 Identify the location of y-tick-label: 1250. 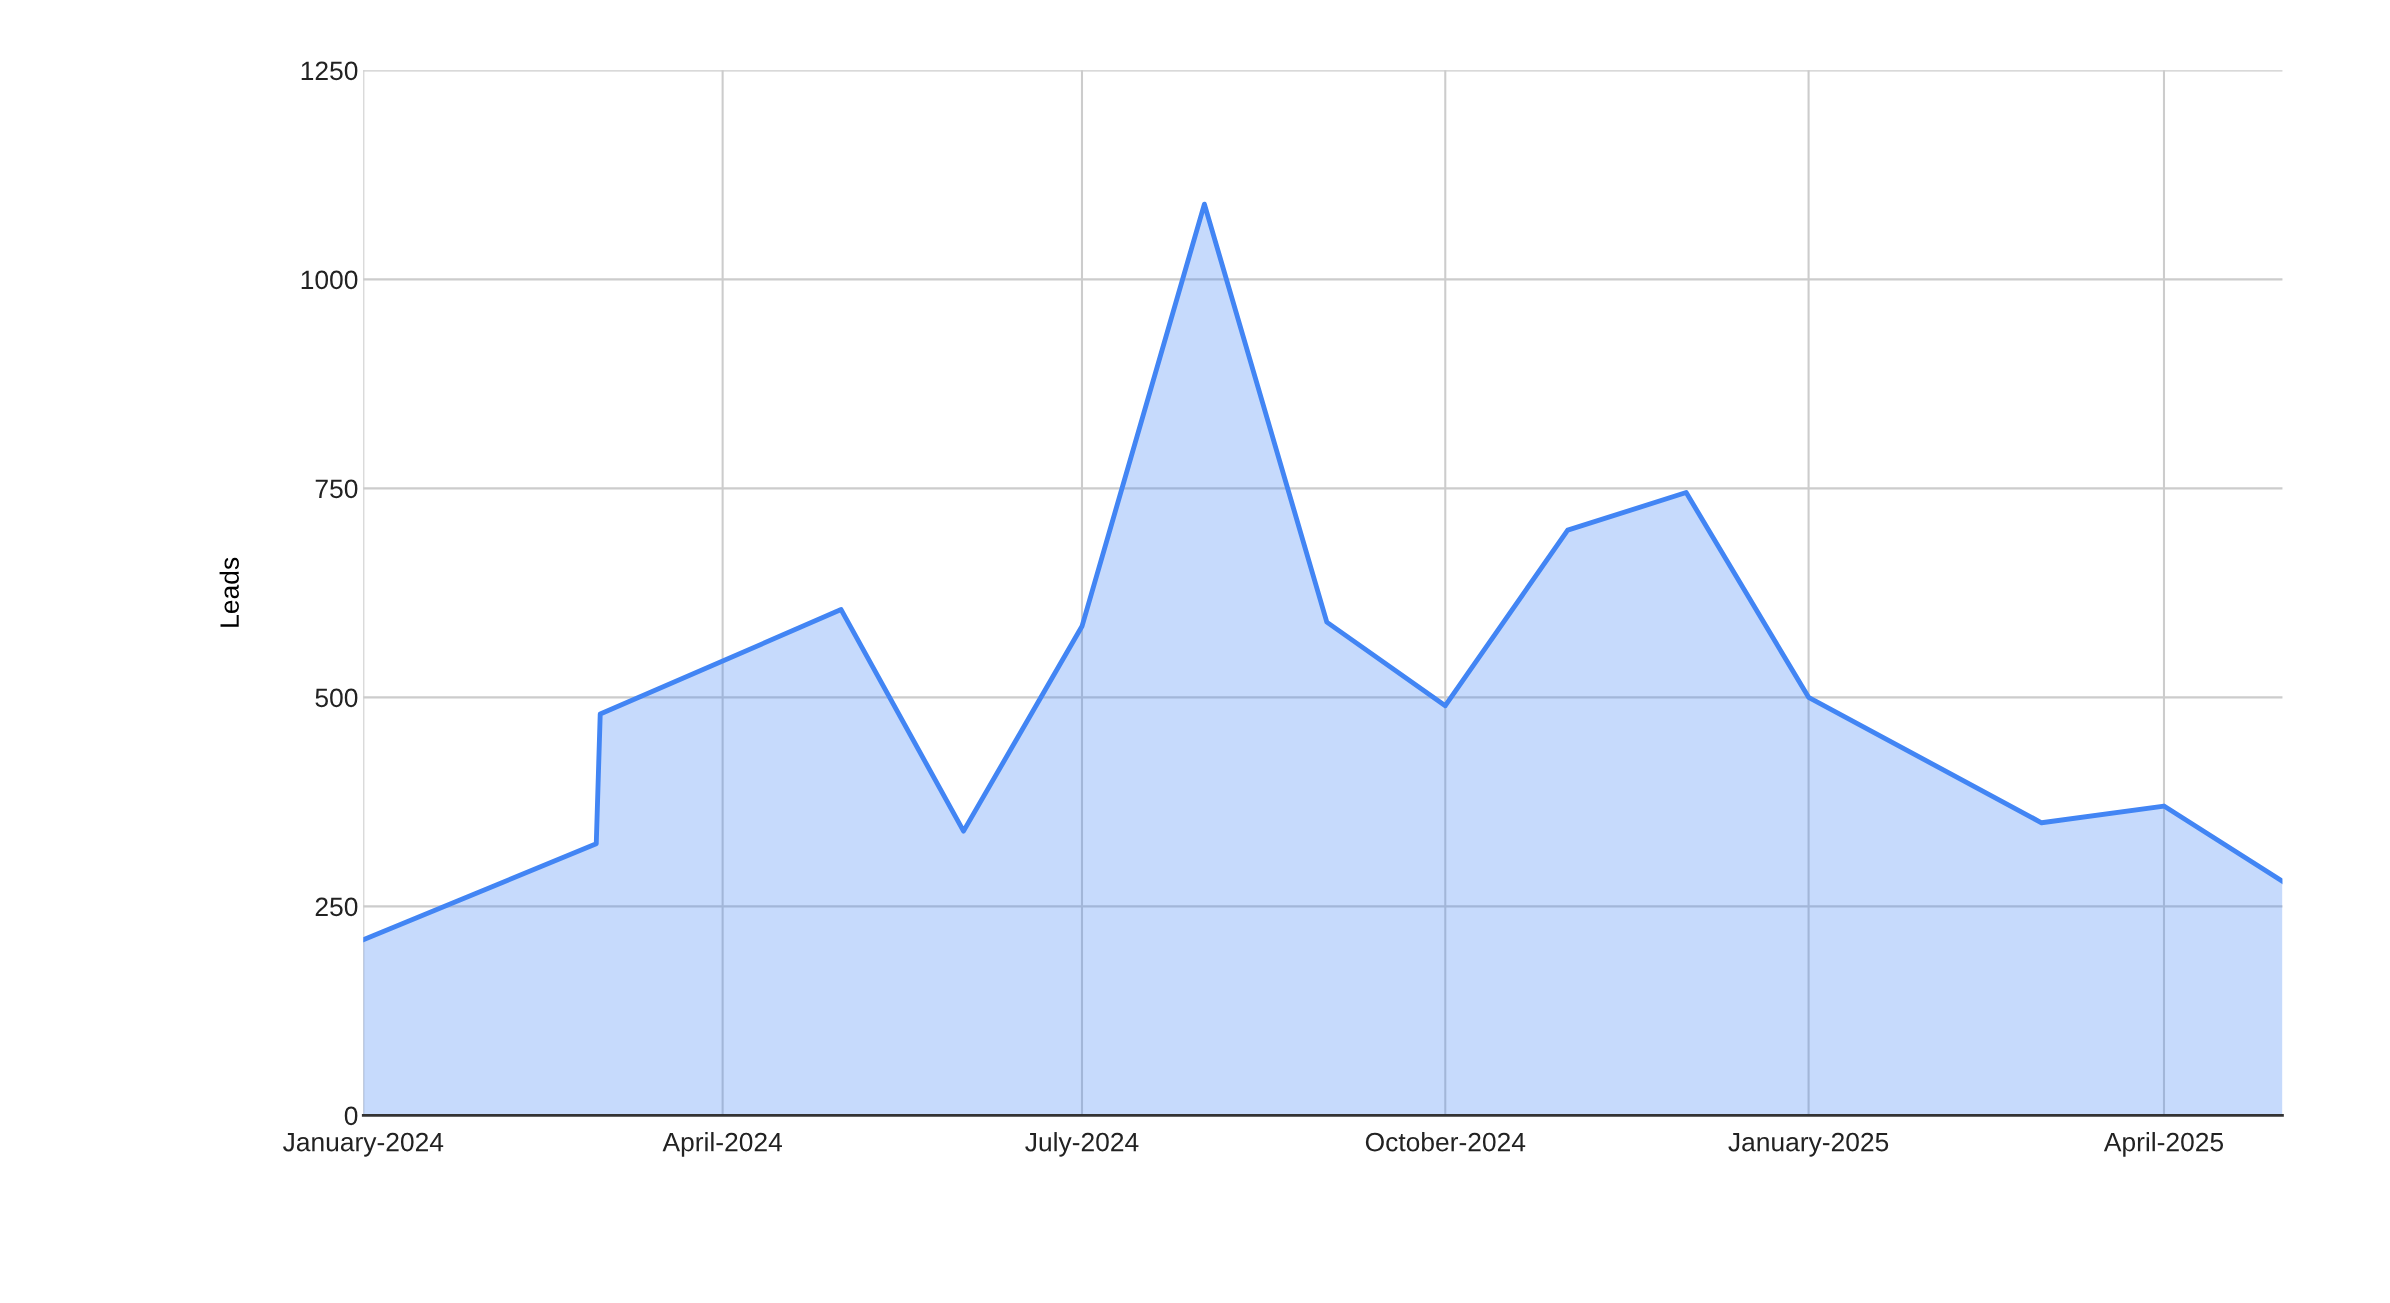
(329, 71).